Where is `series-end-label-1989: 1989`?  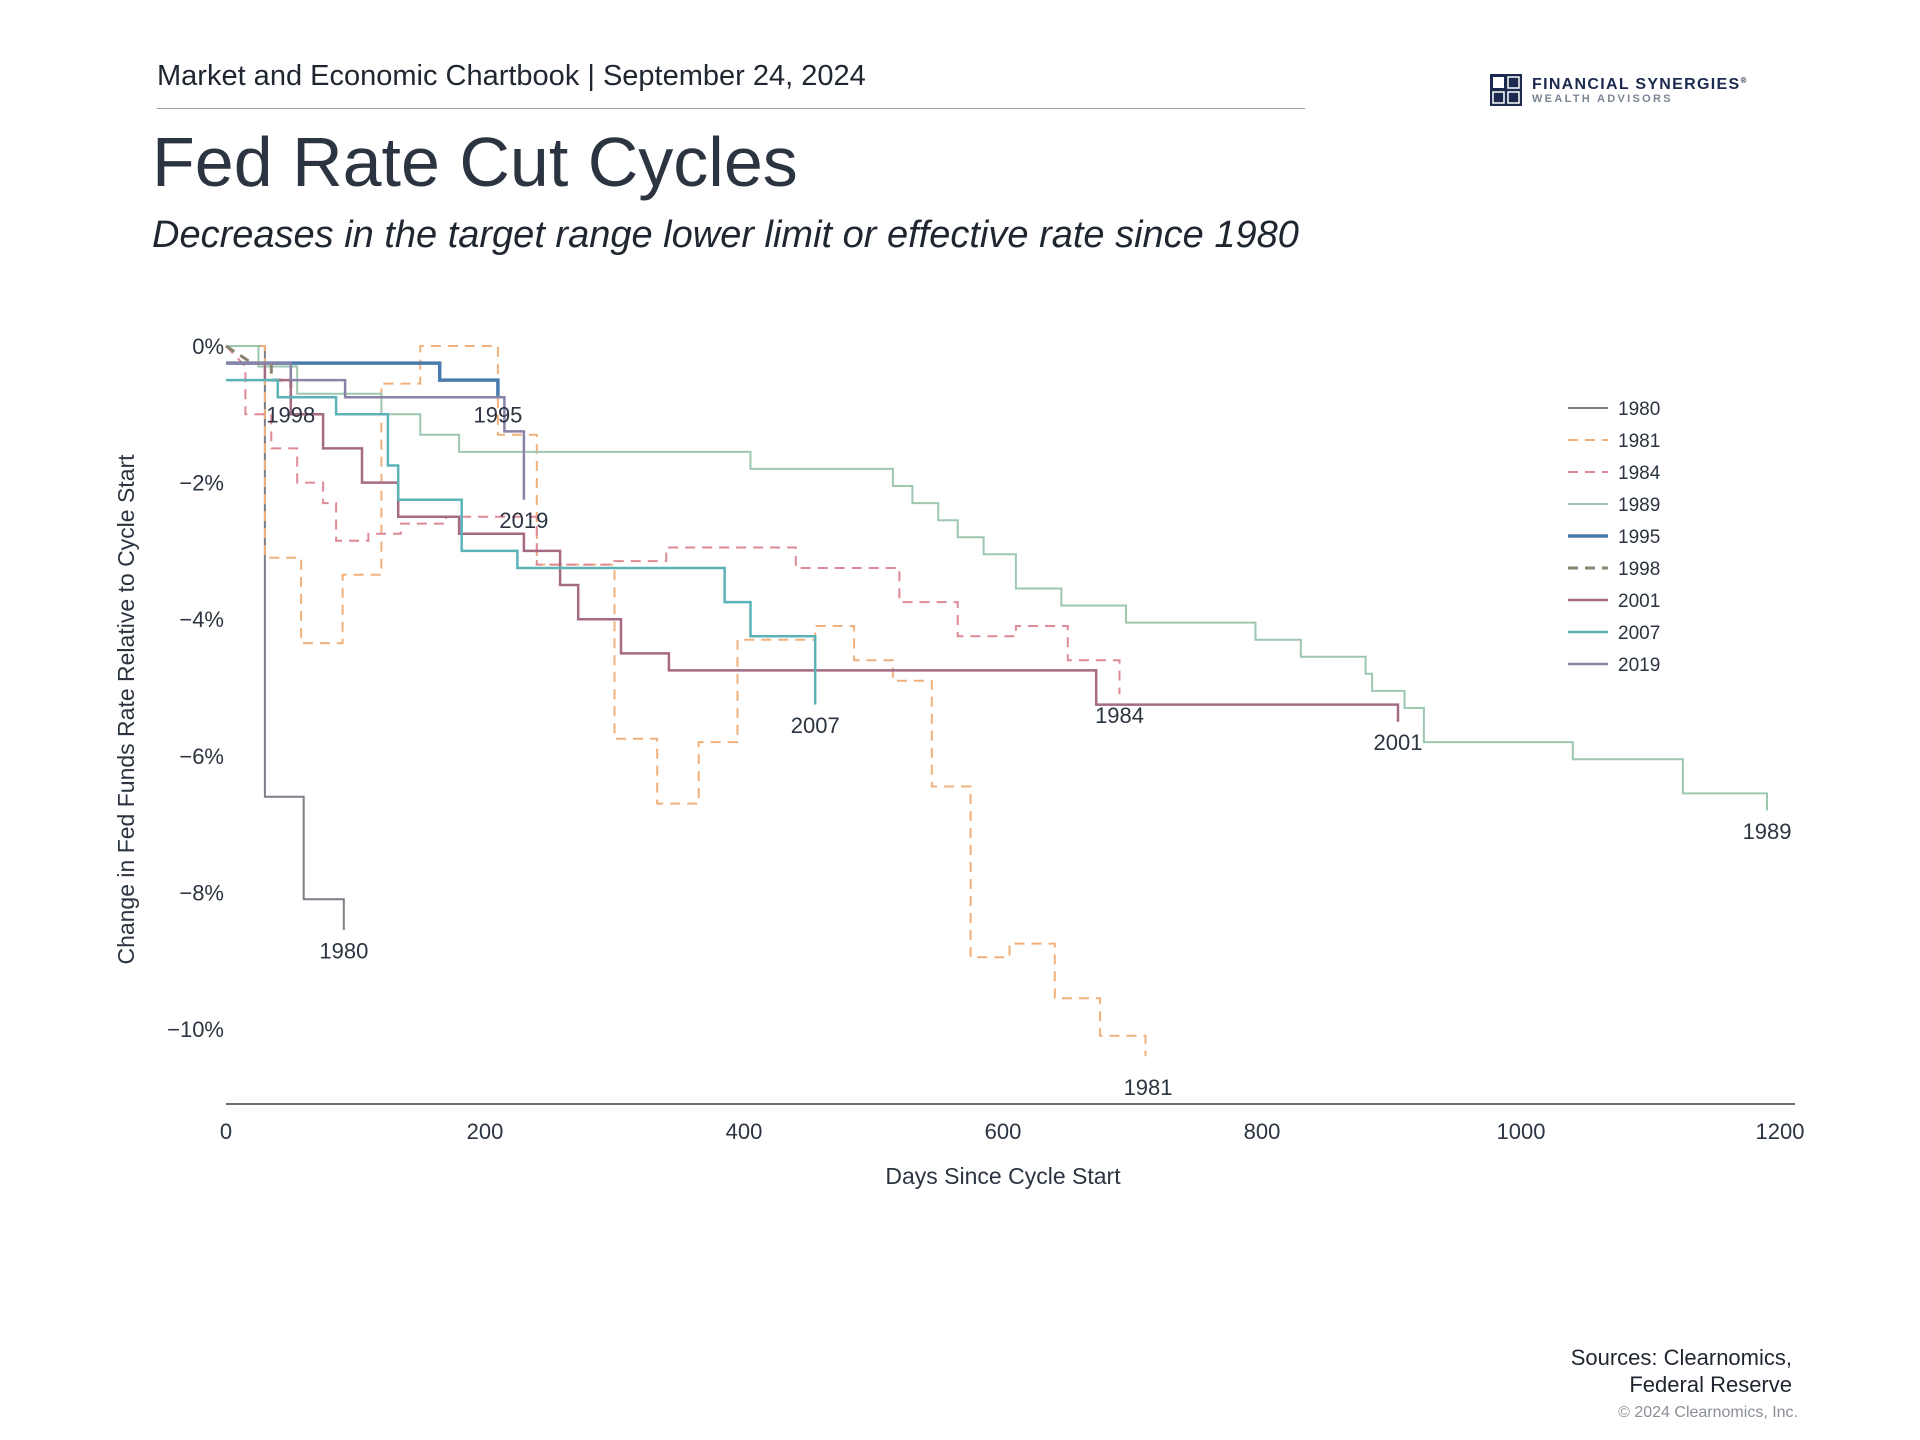 series-end-label-1989: 1989 is located at coordinates (1767, 831).